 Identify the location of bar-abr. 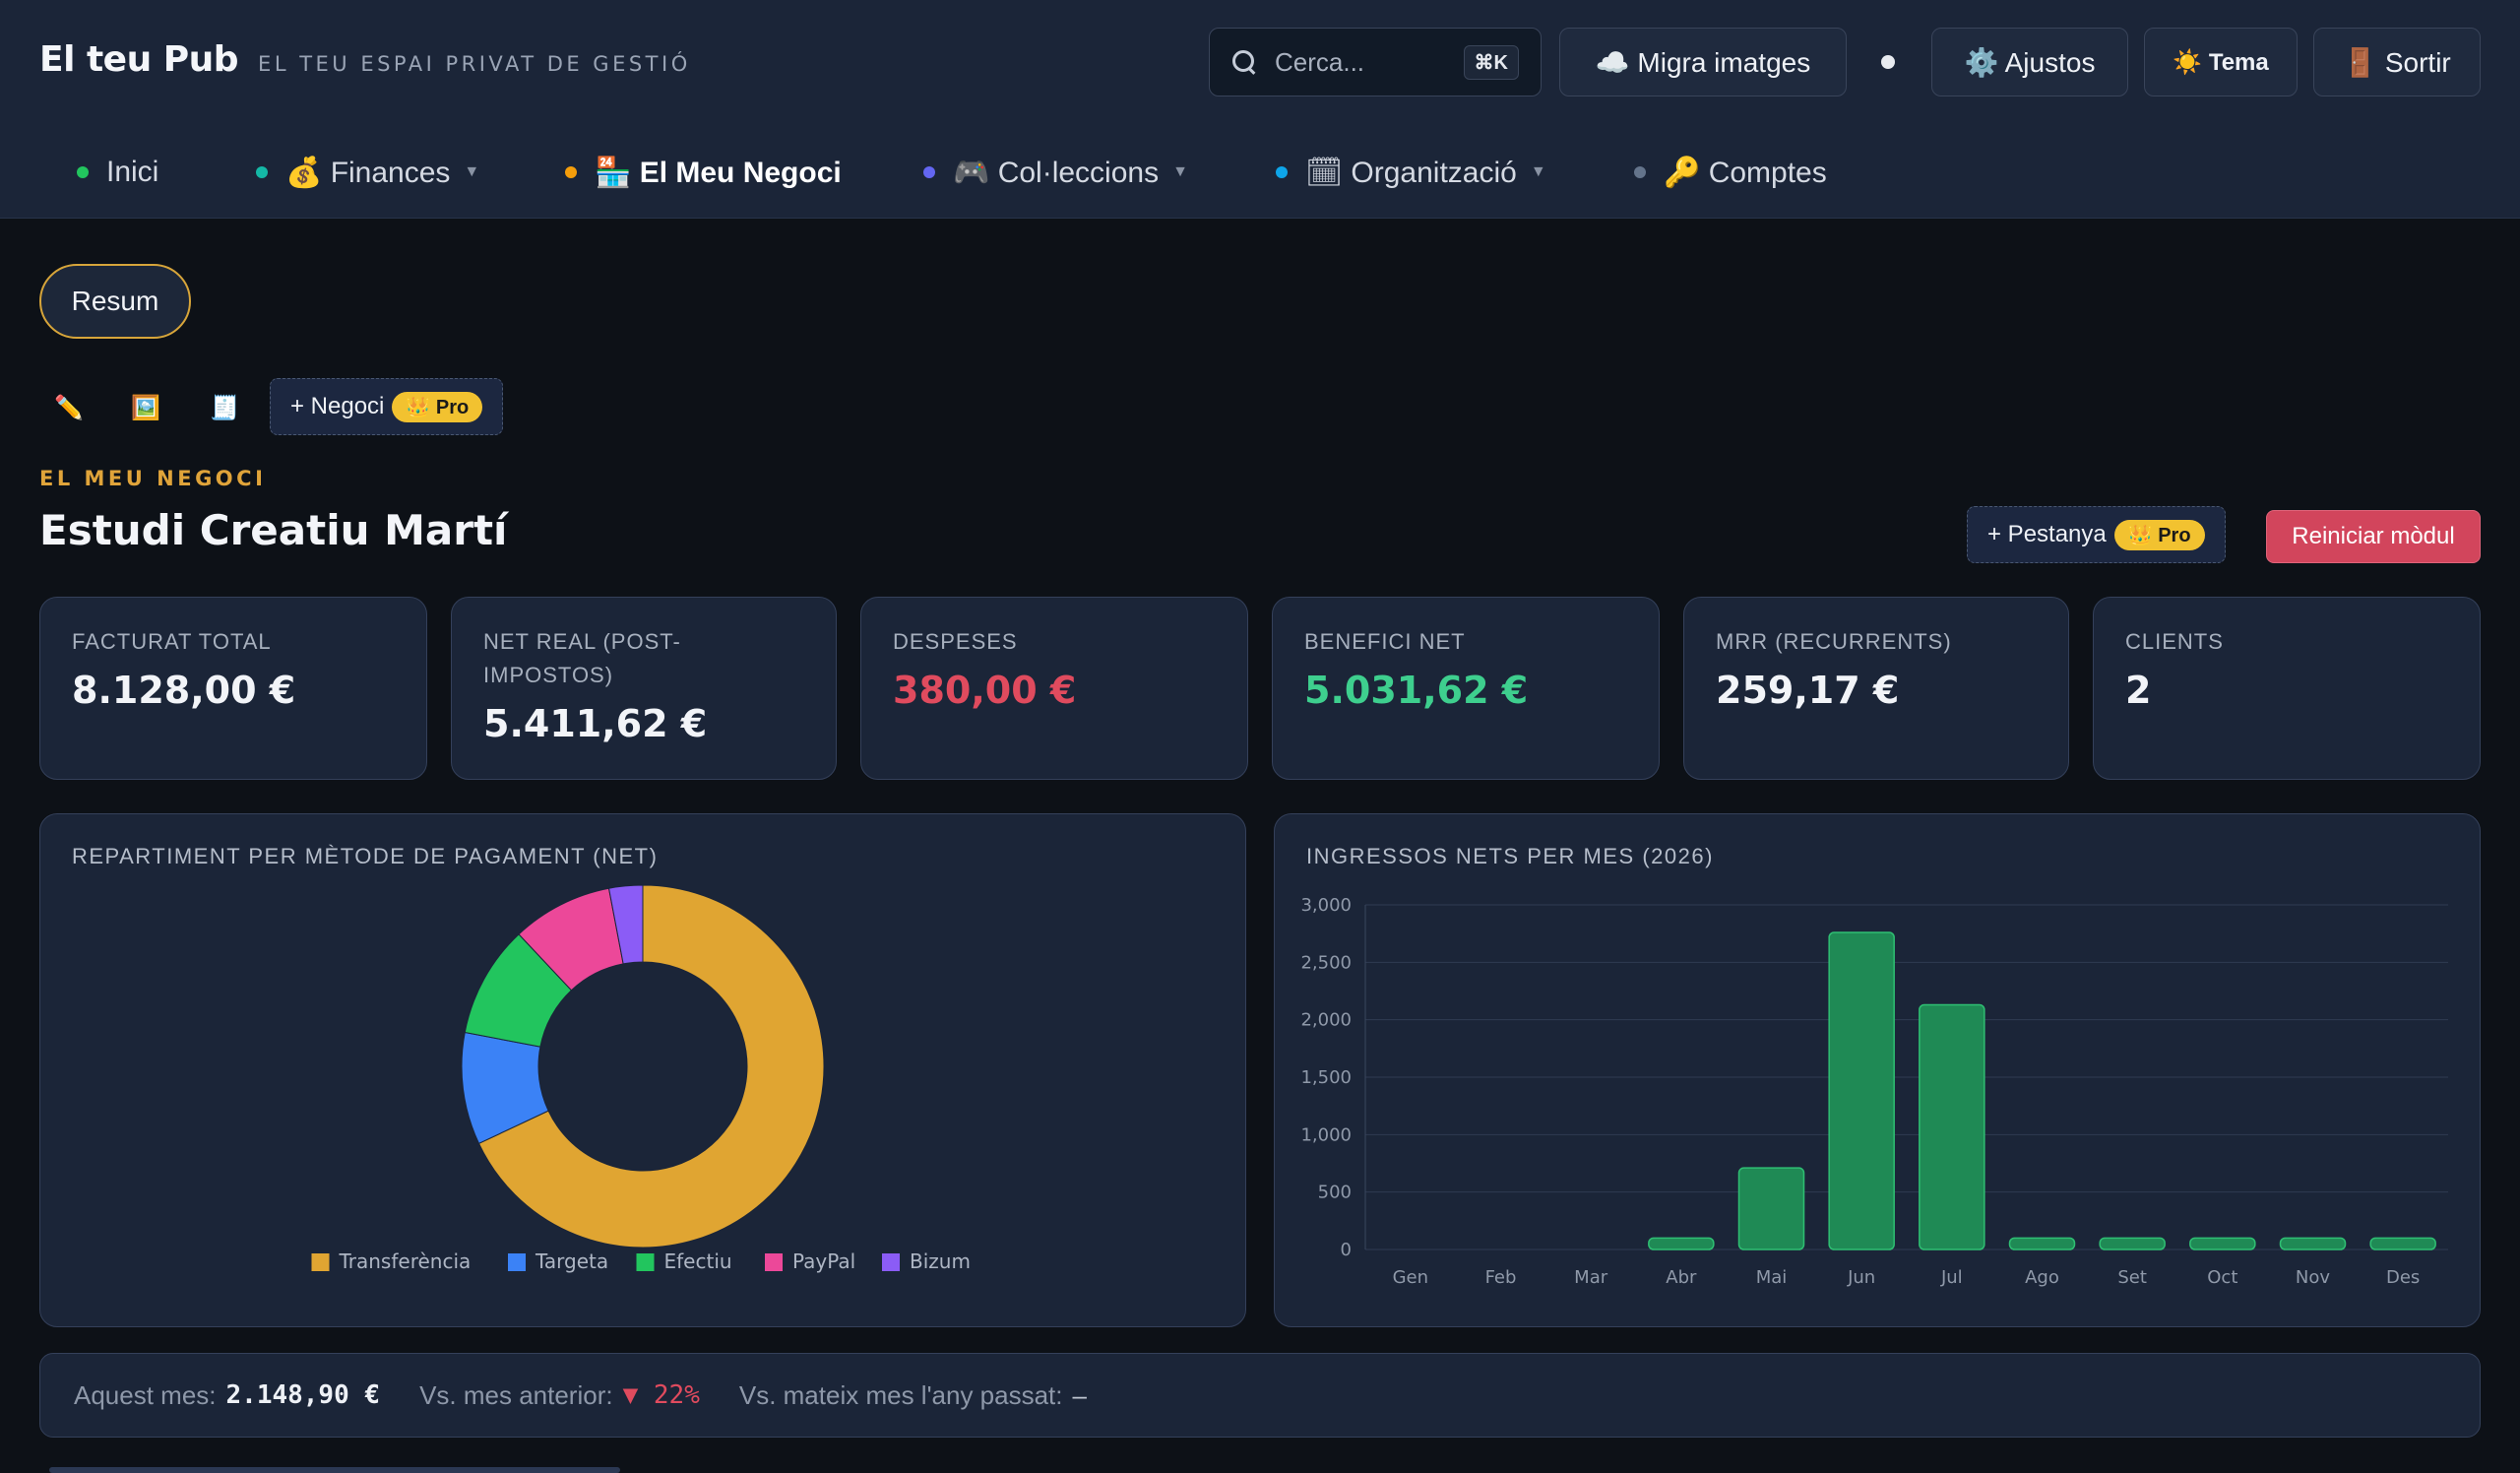
(1681, 1243).